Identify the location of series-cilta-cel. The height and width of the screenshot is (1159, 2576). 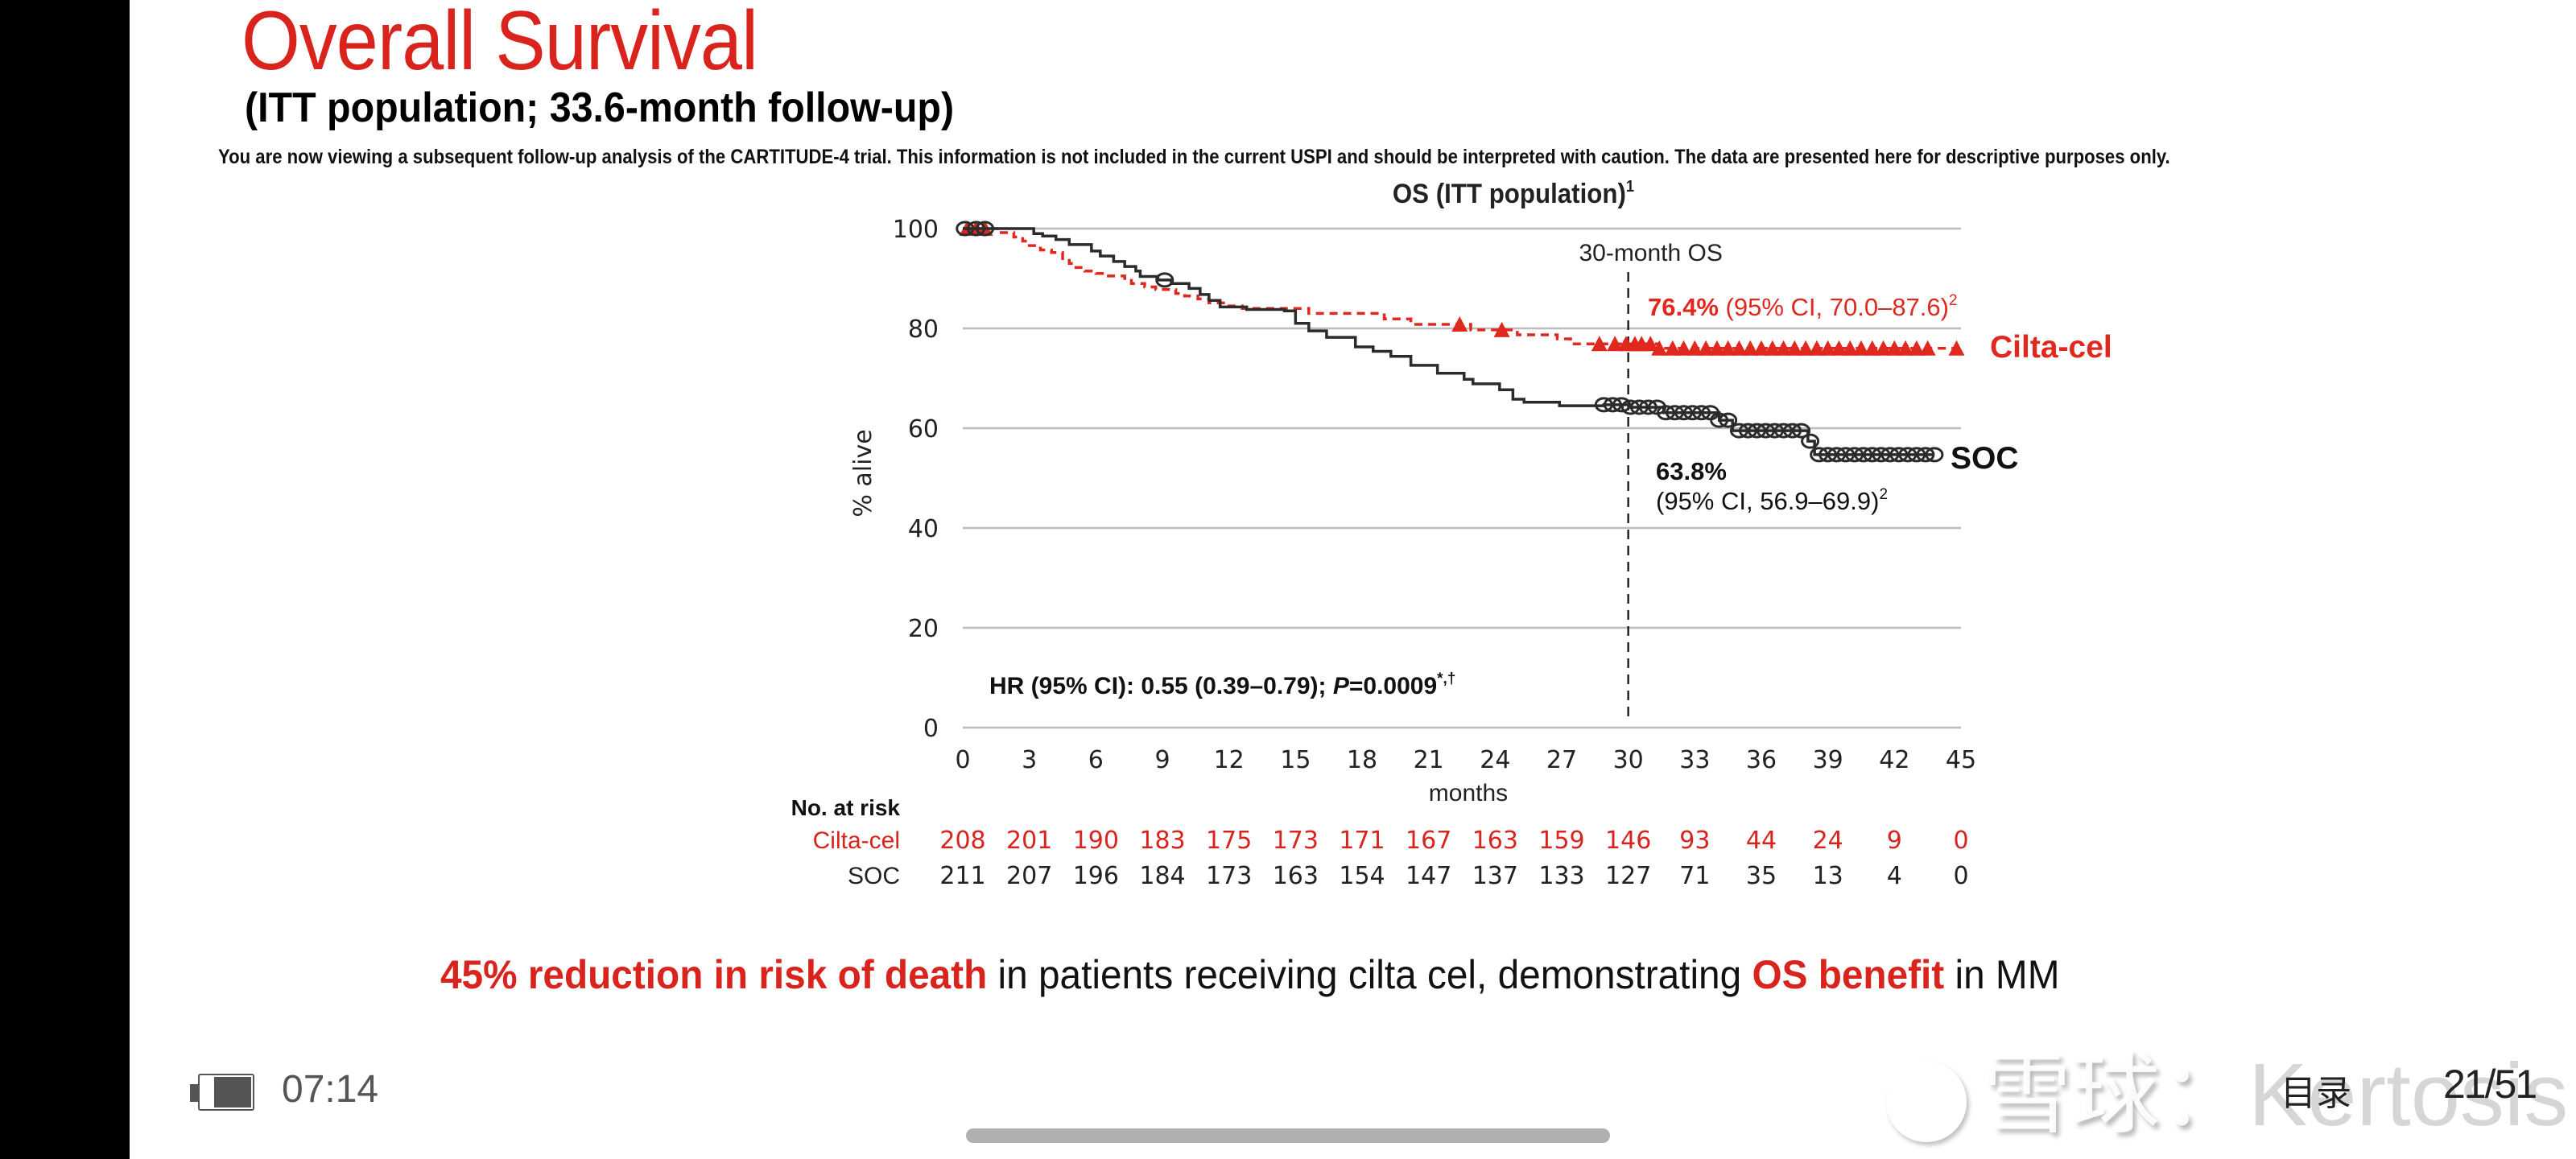
(1462, 288).